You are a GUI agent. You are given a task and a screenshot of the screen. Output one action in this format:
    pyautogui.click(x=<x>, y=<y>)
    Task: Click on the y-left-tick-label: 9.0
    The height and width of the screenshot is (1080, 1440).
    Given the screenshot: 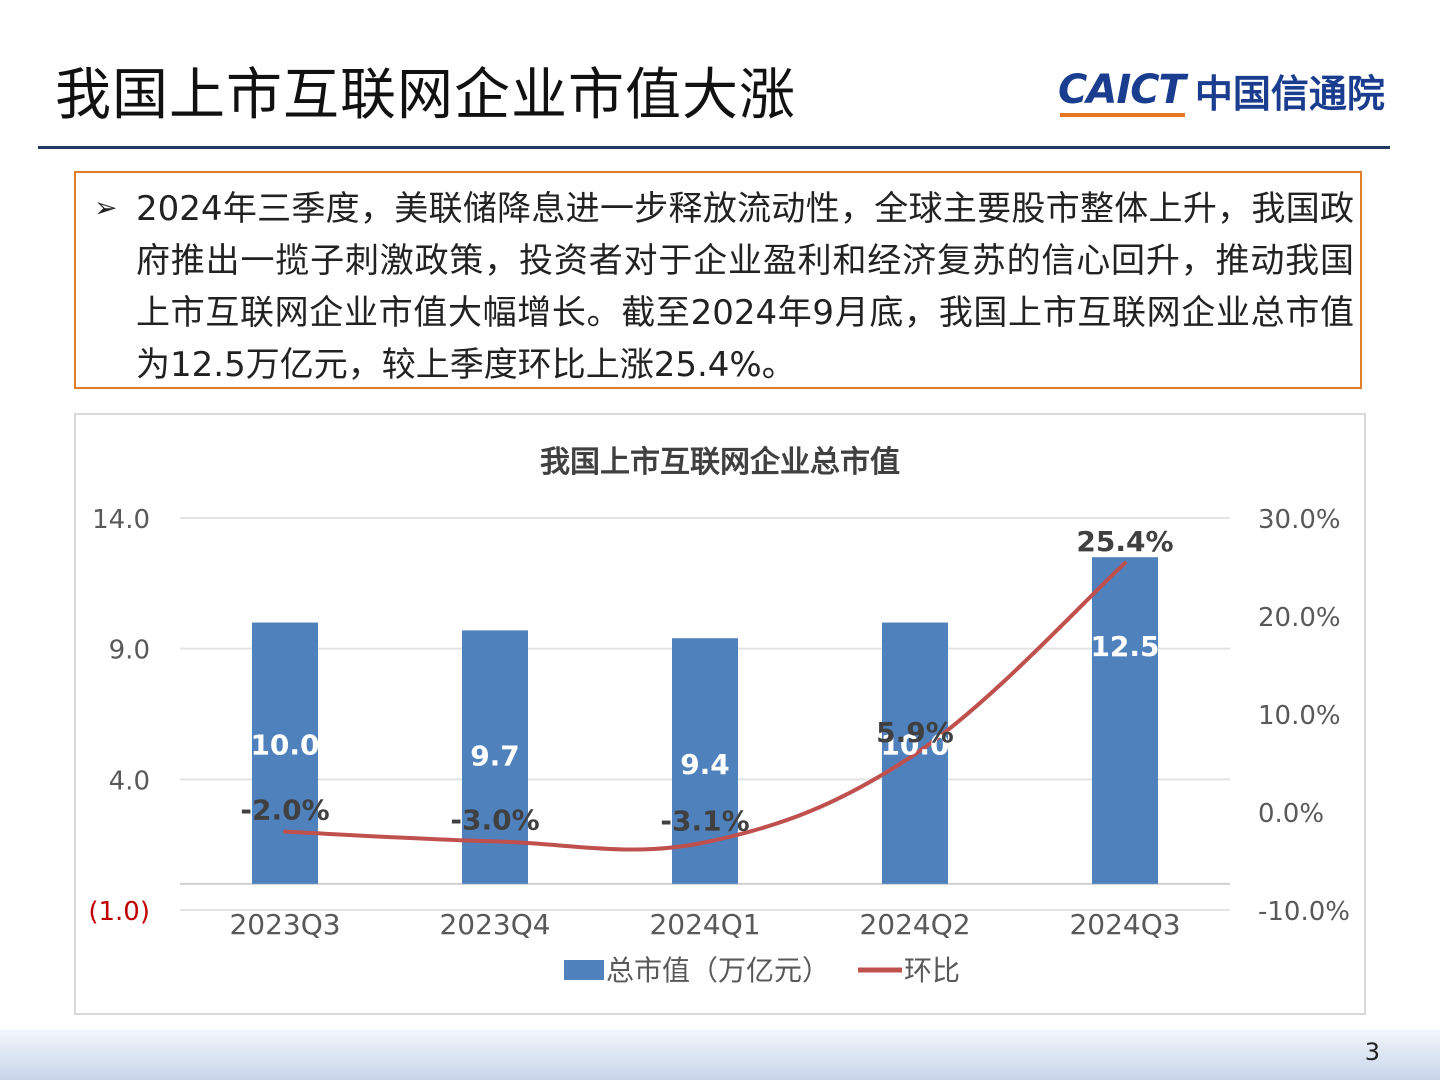 What is the action you would take?
    pyautogui.click(x=129, y=651)
    